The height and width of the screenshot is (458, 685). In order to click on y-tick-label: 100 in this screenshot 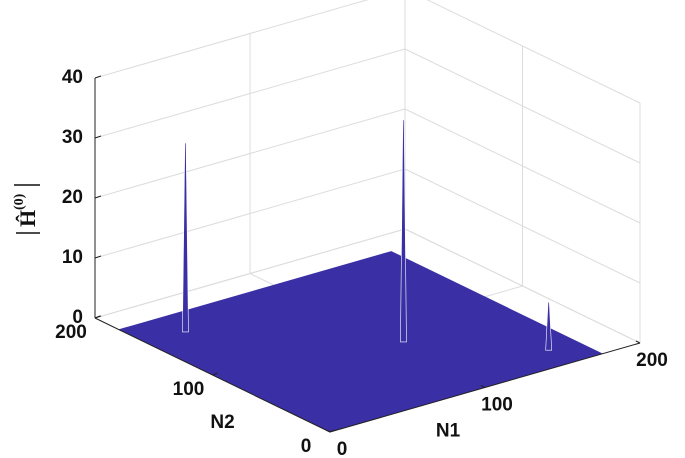, I will do `click(189, 389)`.